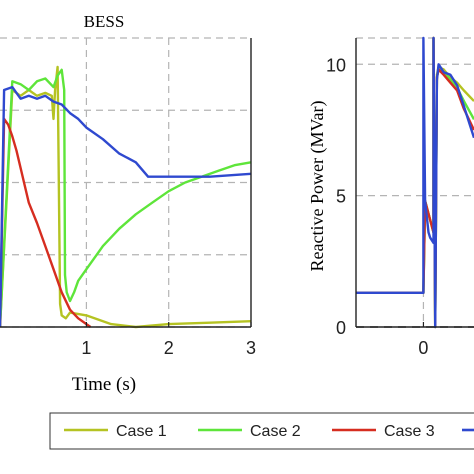 This screenshot has height=474, width=474. I want to click on left-x-axis-label: Time (s), so click(104, 384).